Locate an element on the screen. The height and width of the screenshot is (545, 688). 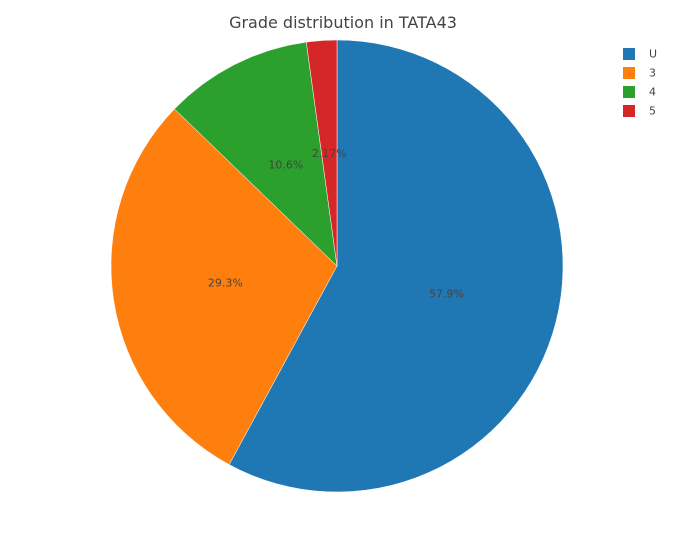
slice-label-3: 29.3% is located at coordinates (225, 283).